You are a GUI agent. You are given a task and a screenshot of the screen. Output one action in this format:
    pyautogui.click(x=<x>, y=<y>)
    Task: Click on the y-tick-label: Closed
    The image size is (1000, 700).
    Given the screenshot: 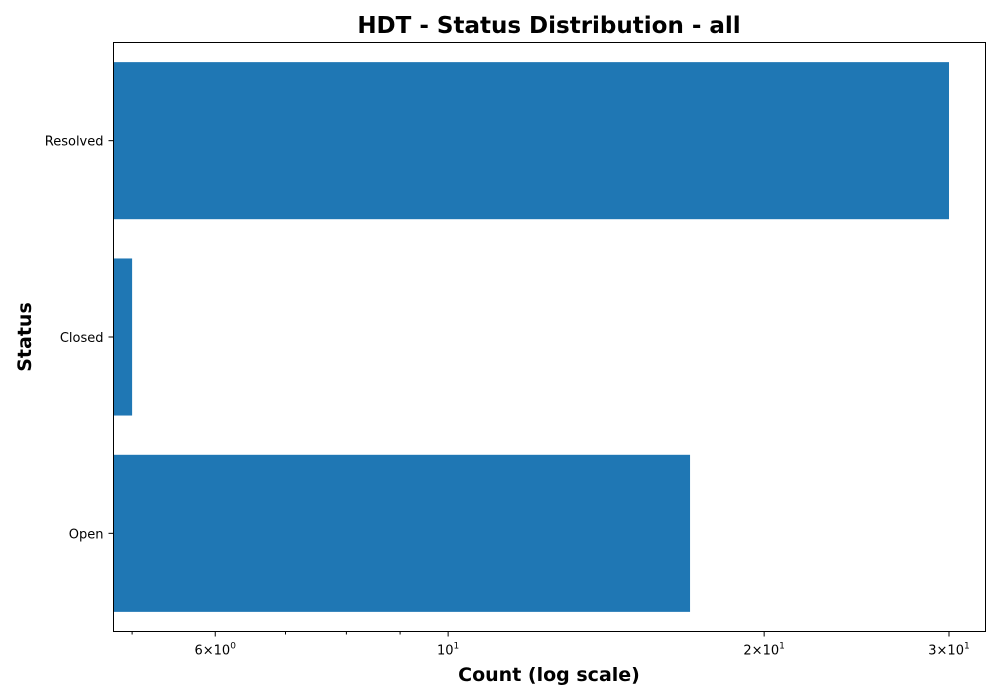 What is the action you would take?
    pyautogui.click(x=82, y=338)
    